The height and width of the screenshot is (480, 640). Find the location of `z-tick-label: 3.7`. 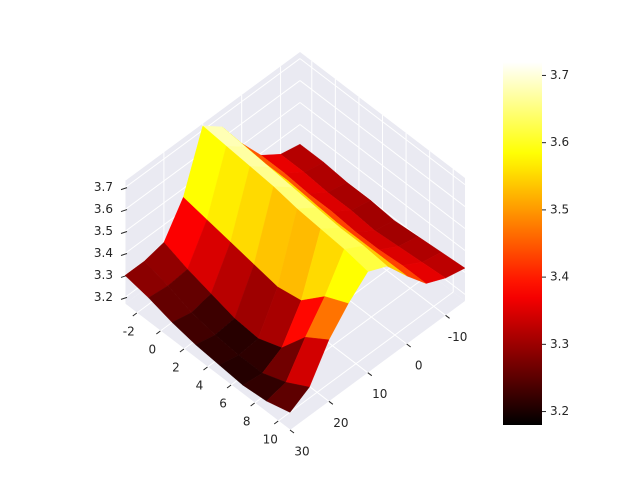

z-tick-label: 3.7 is located at coordinates (103, 187).